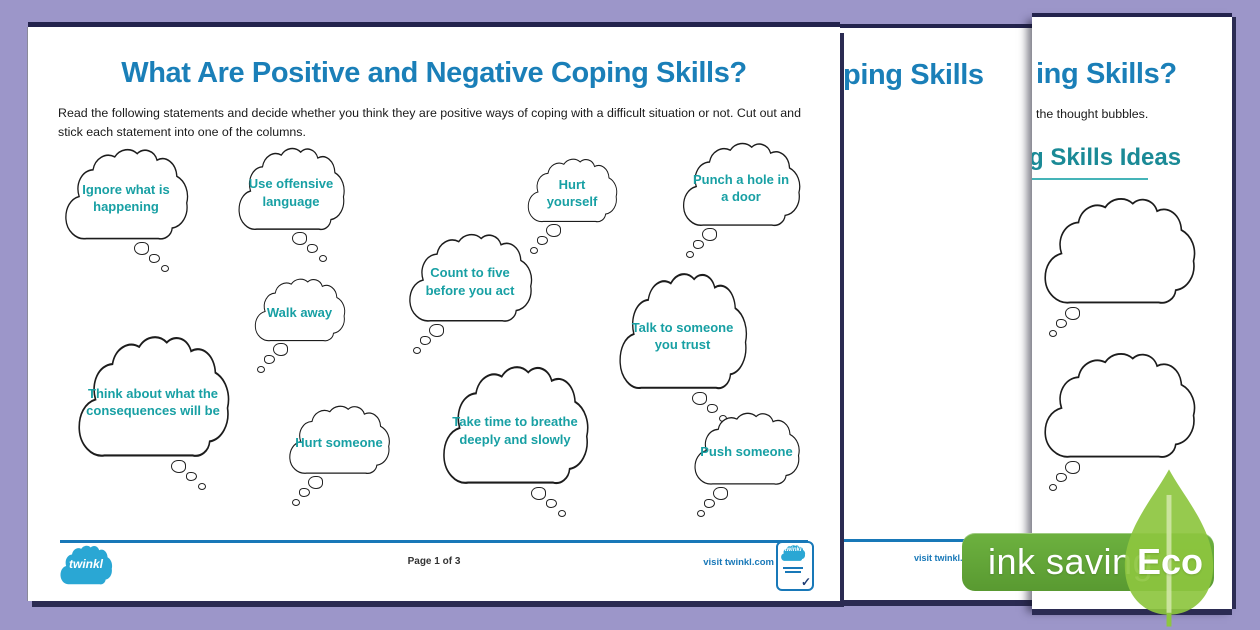 The width and height of the screenshot is (1260, 630). I want to click on bubble-text: Walk away, so click(299, 313).